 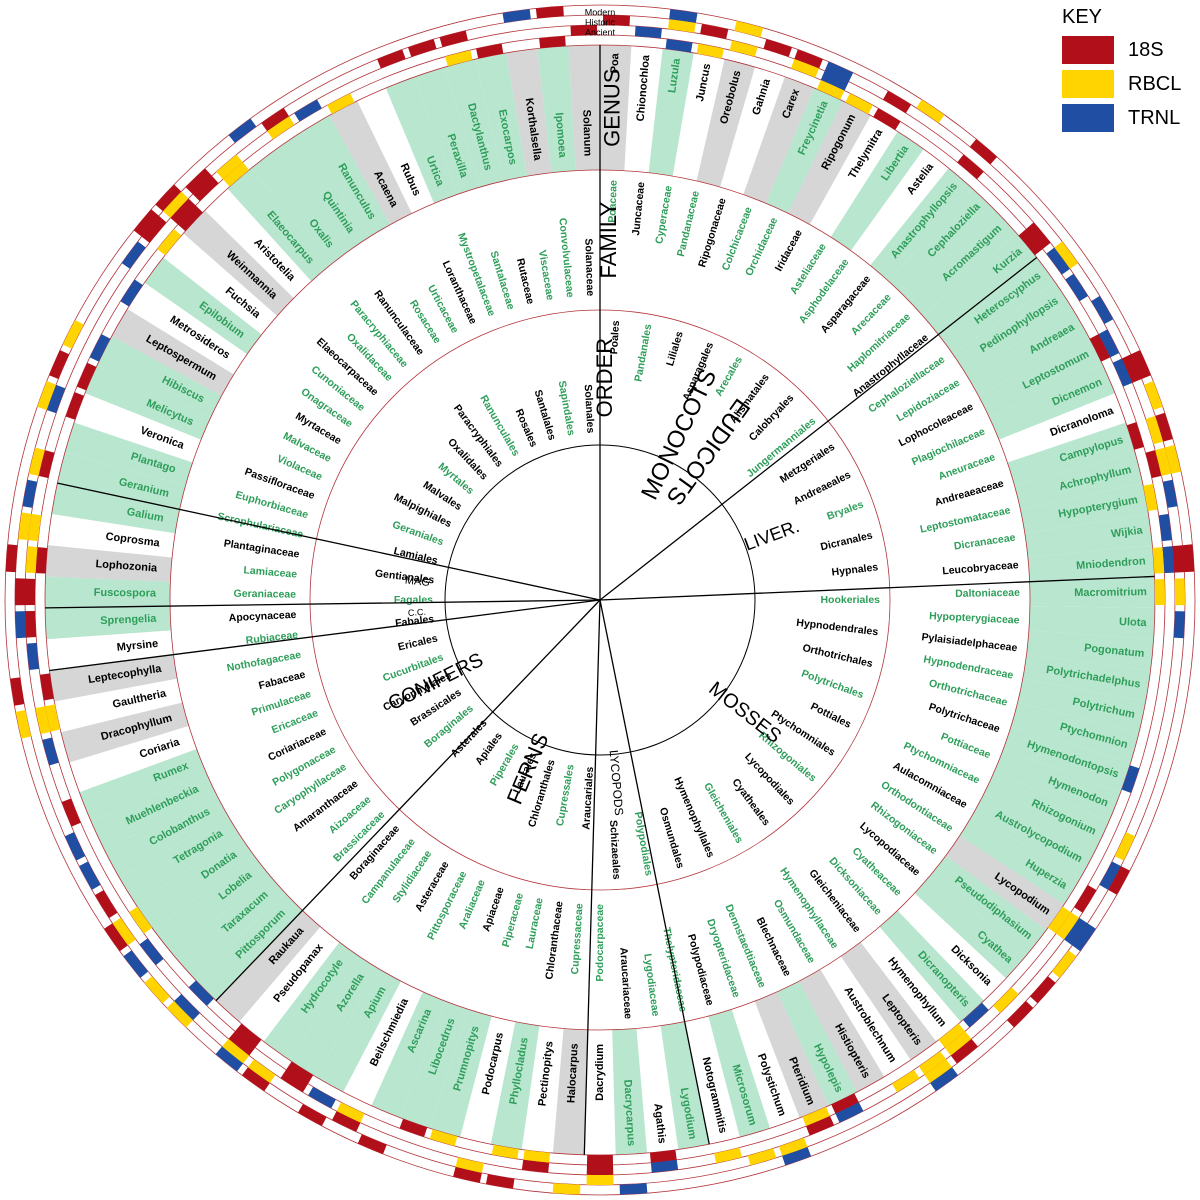 I want to click on family-label-araucariaceae: Araucariaceae, so click(x=625, y=983).